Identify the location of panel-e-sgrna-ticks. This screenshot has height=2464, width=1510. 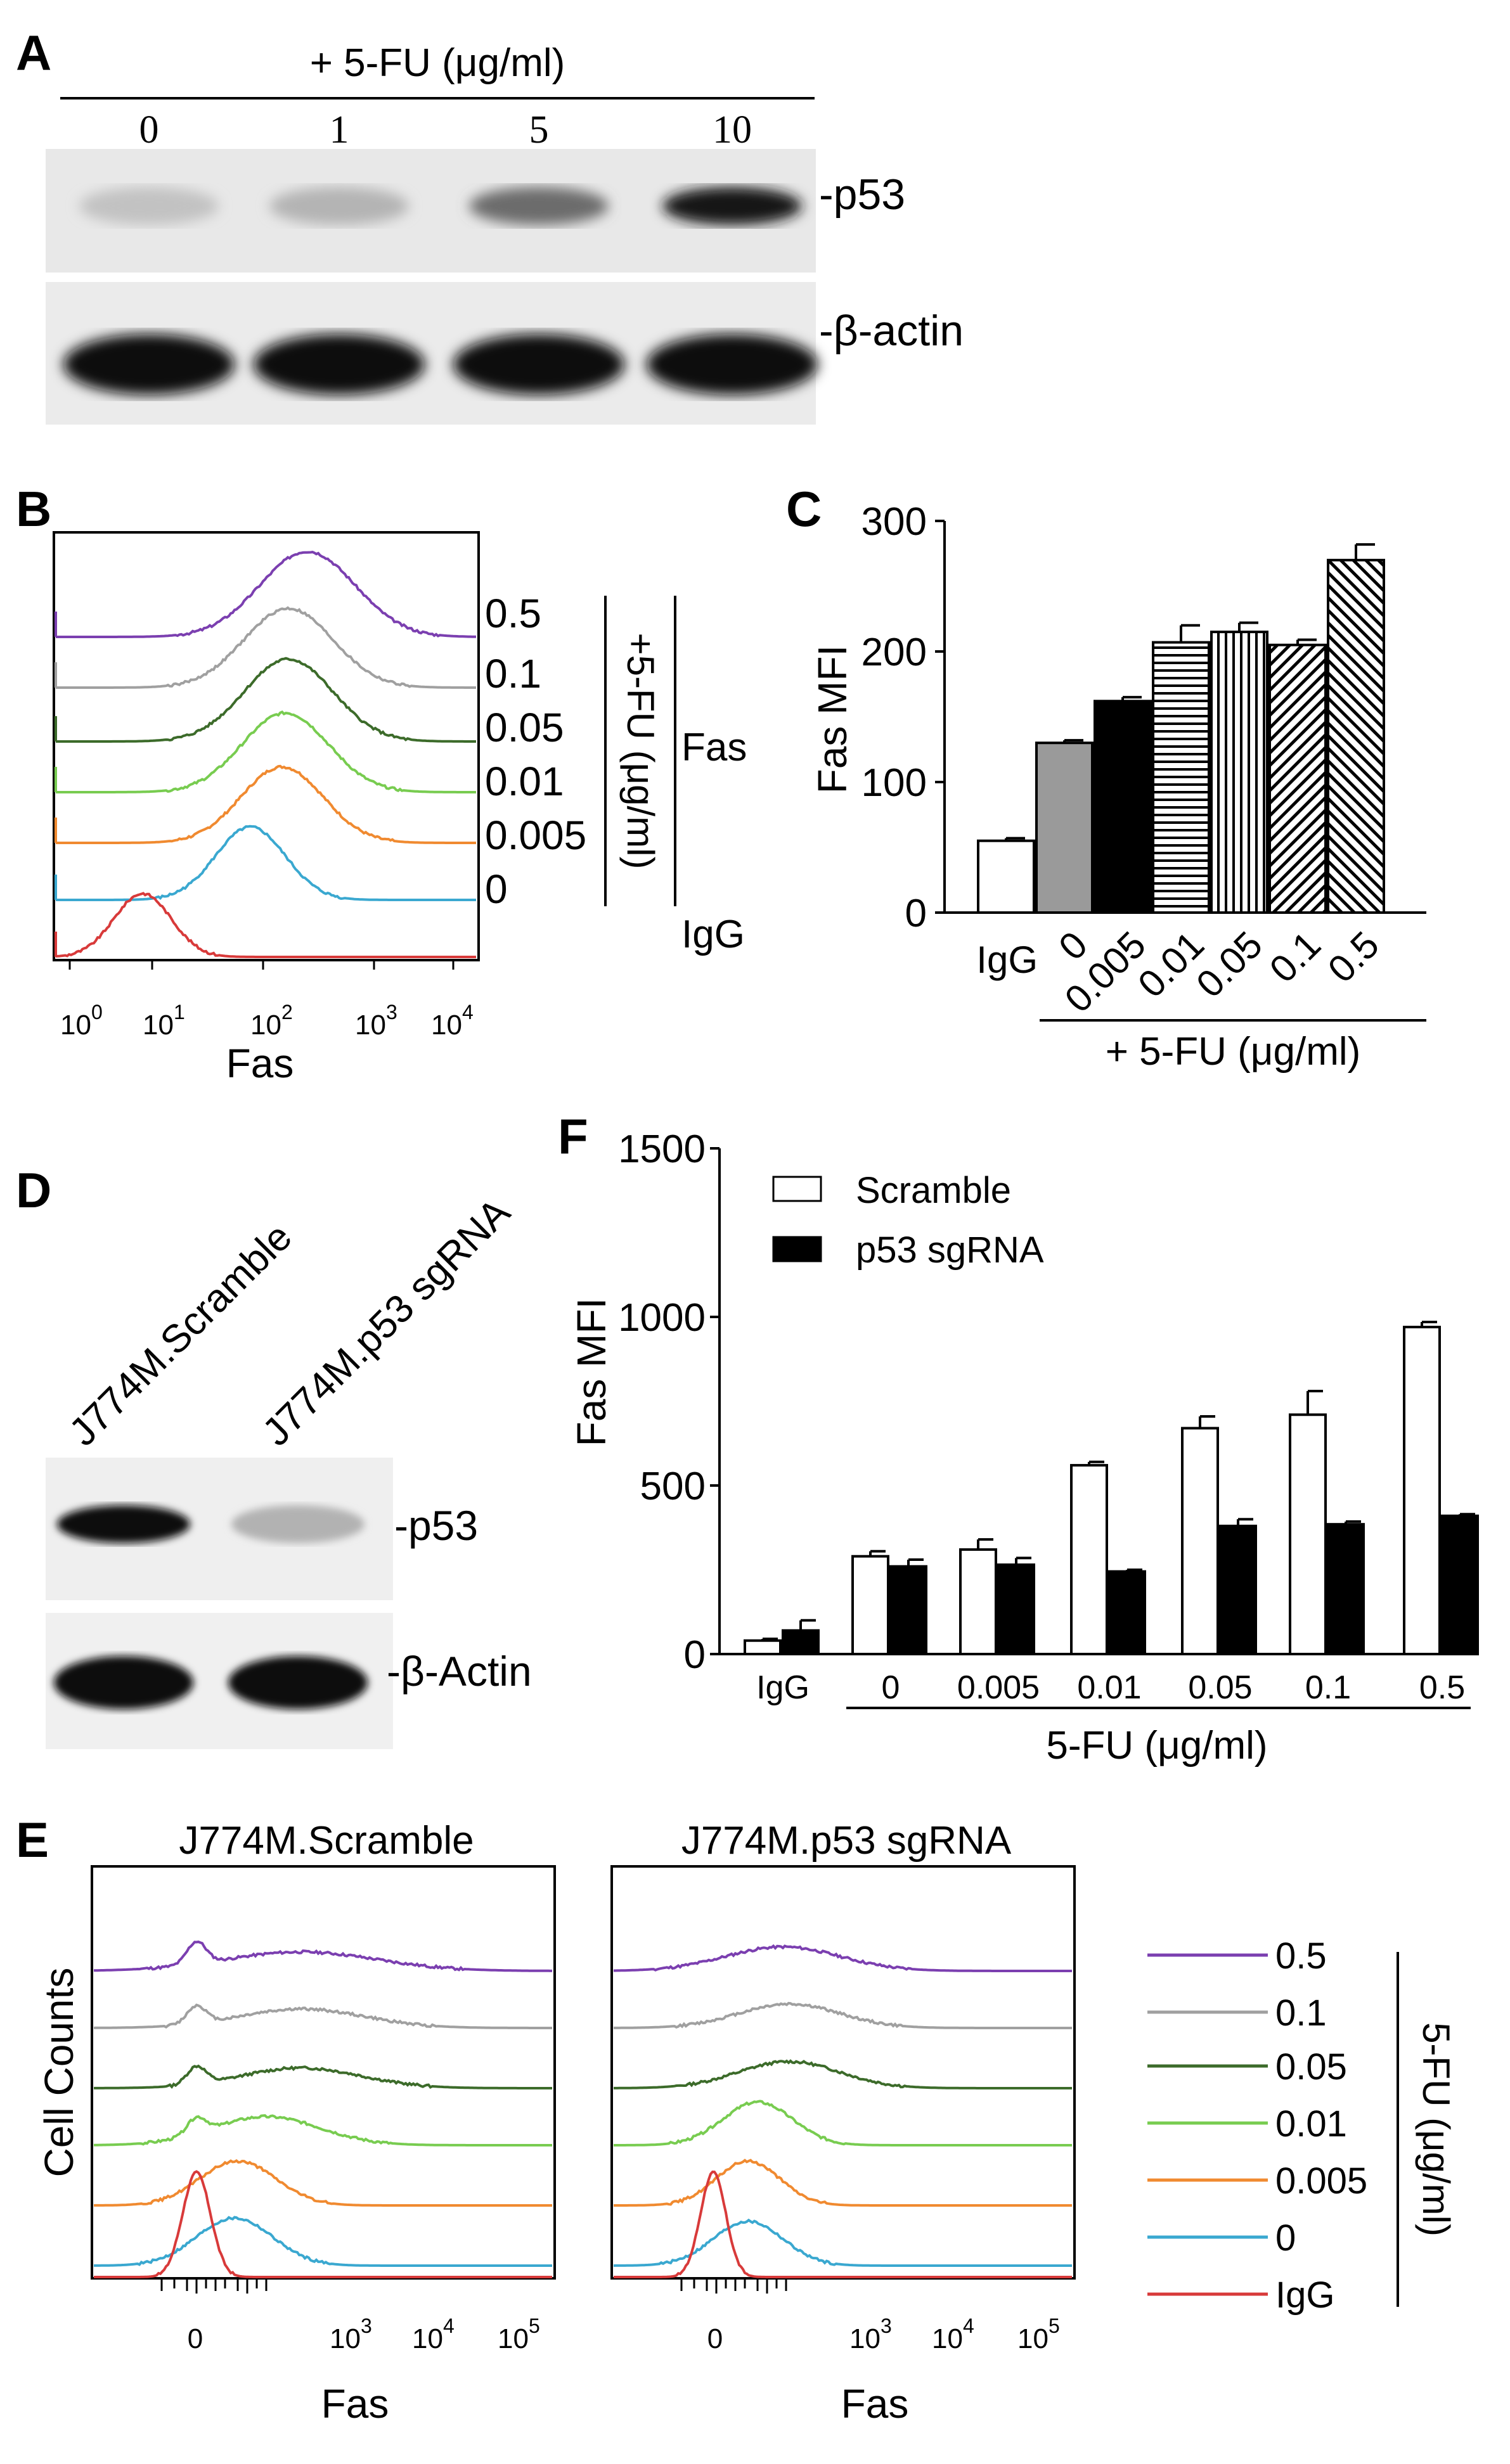
(733, 2287).